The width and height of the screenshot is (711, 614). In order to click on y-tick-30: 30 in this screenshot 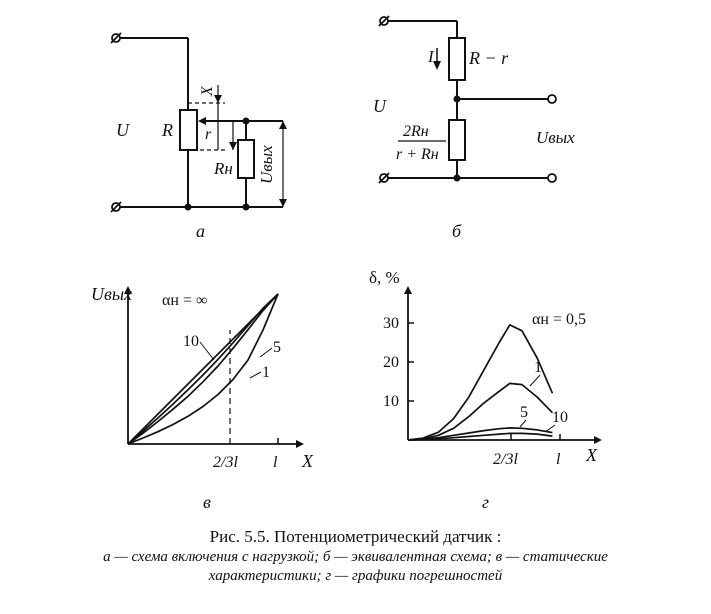, I will do `click(391, 323)`.